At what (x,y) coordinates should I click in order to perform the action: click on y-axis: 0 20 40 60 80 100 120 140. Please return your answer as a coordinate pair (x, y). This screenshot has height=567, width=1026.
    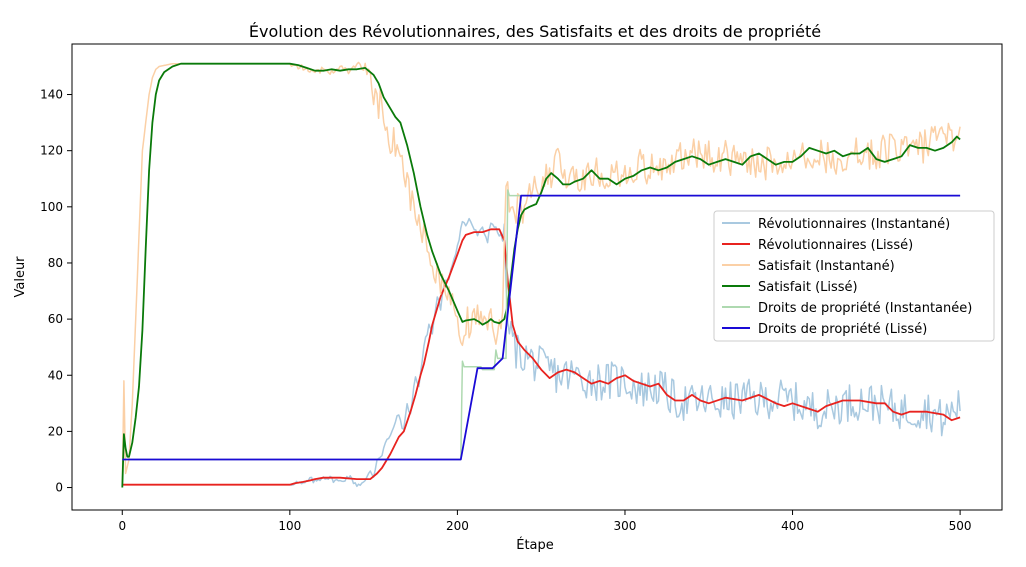
    Looking at the image, I should click on (56, 291).